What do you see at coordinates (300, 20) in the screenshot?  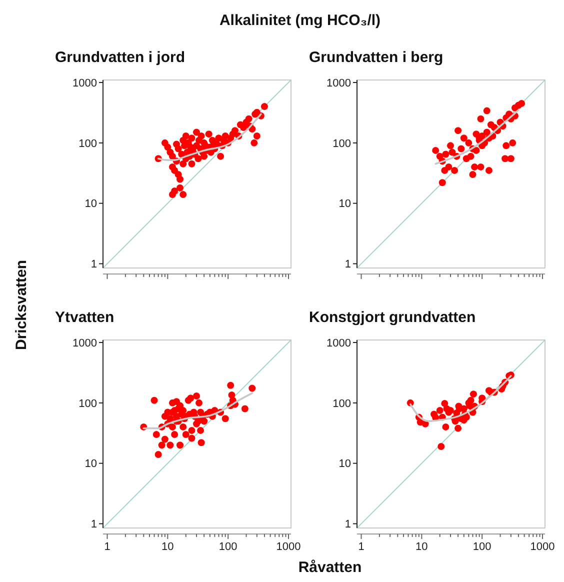 I see `text: Alkalinitet (mg HCO₃/l)` at bounding box center [300, 20].